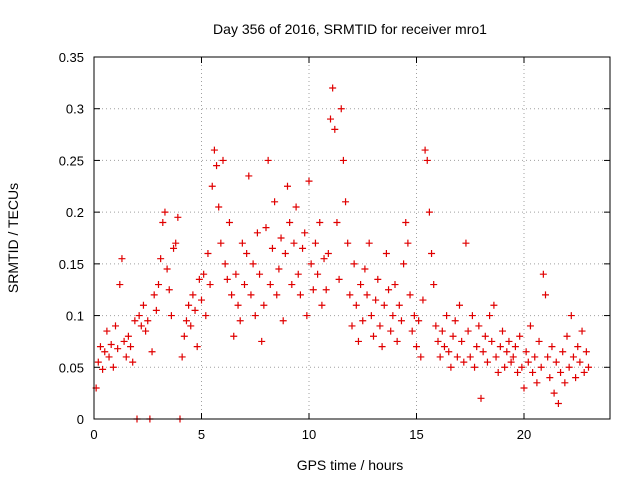  Describe the element at coordinates (71, 367) in the screenshot. I see `y-tick-label: 0.05` at that location.